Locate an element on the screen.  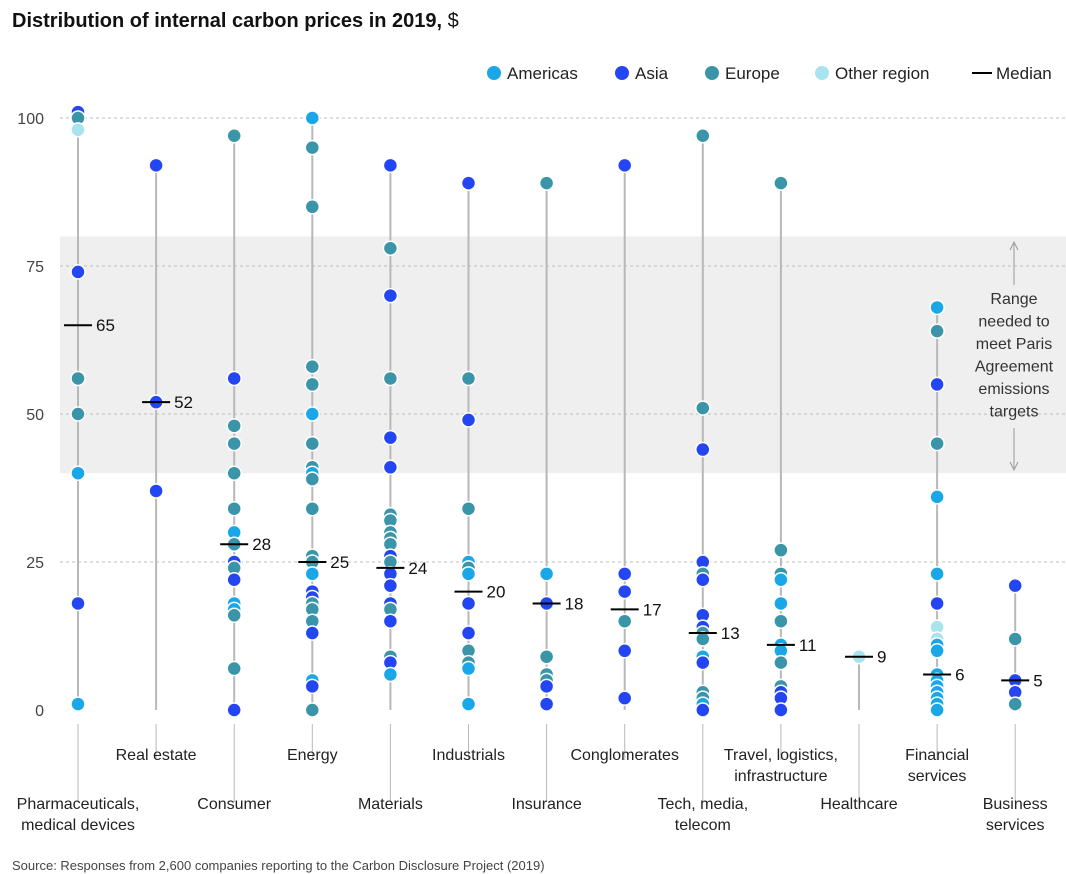
y-tick-label: 0 is located at coordinates (39, 711).